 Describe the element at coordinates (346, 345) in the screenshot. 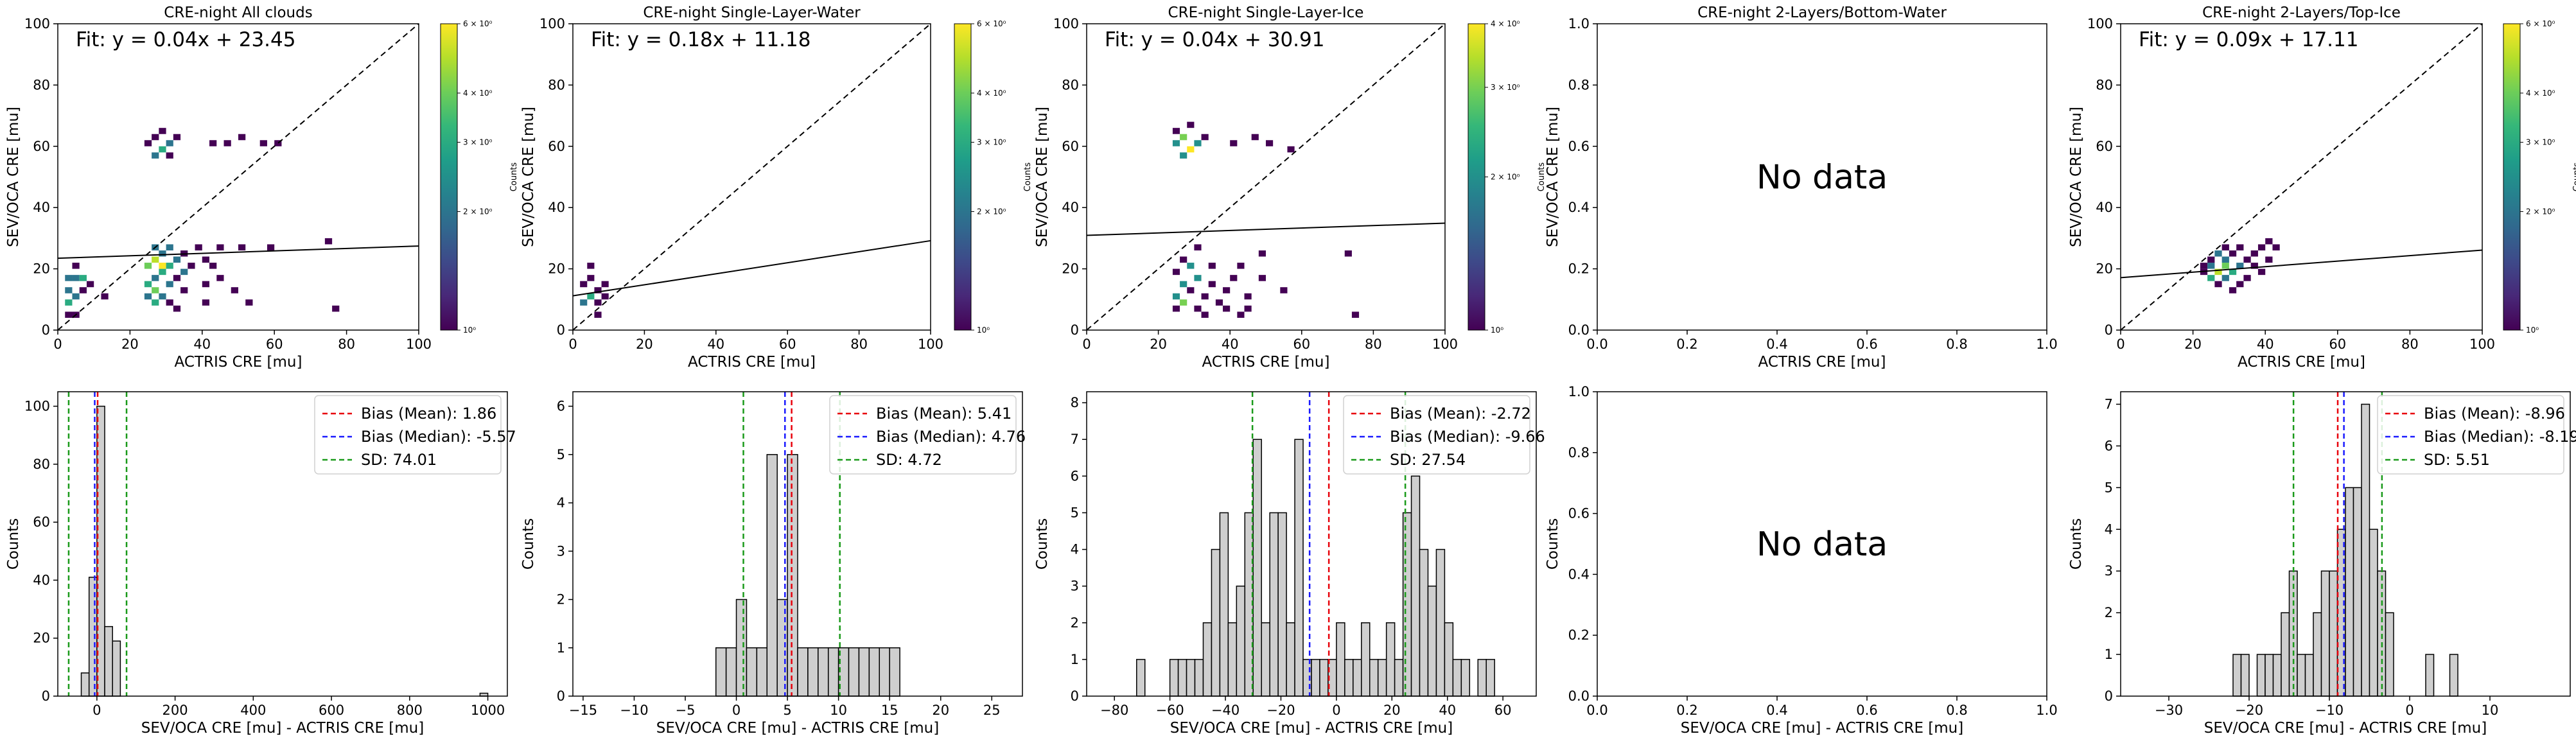

I see `x-tick-label: 80` at that location.